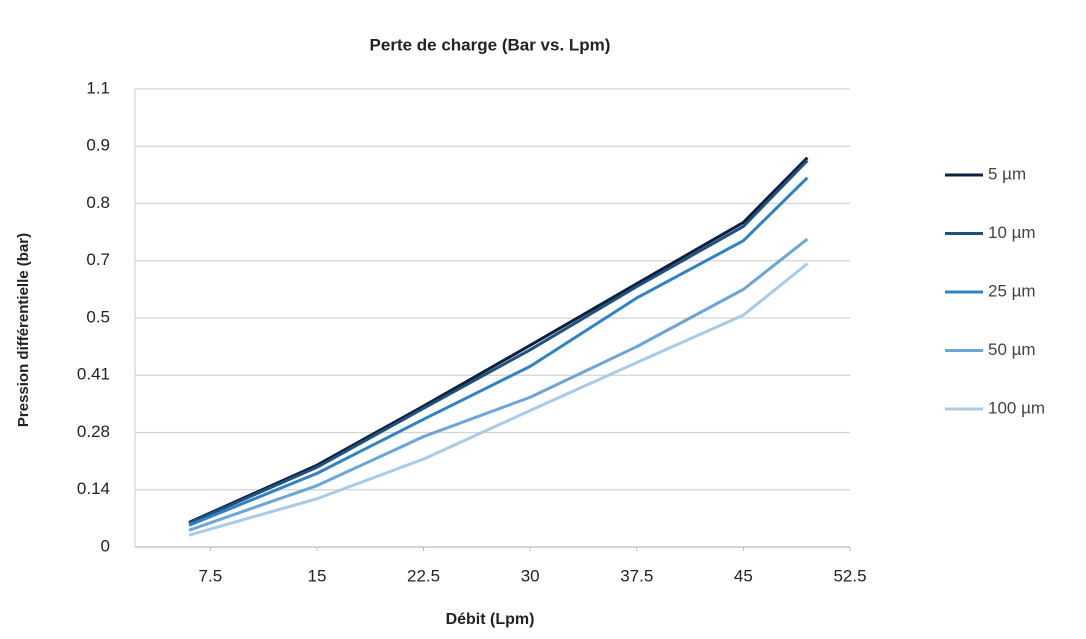  What do you see at coordinates (1007, 173) in the screenshot?
I see `legend-label: 5 µm` at bounding box center [1007, 173].